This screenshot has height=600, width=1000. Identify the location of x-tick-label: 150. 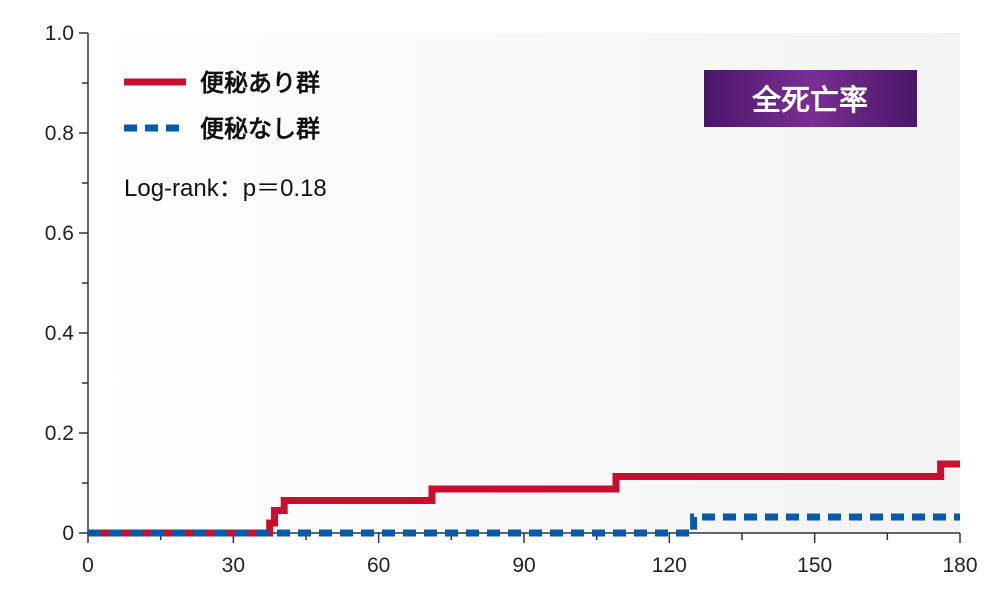
(814, 565).